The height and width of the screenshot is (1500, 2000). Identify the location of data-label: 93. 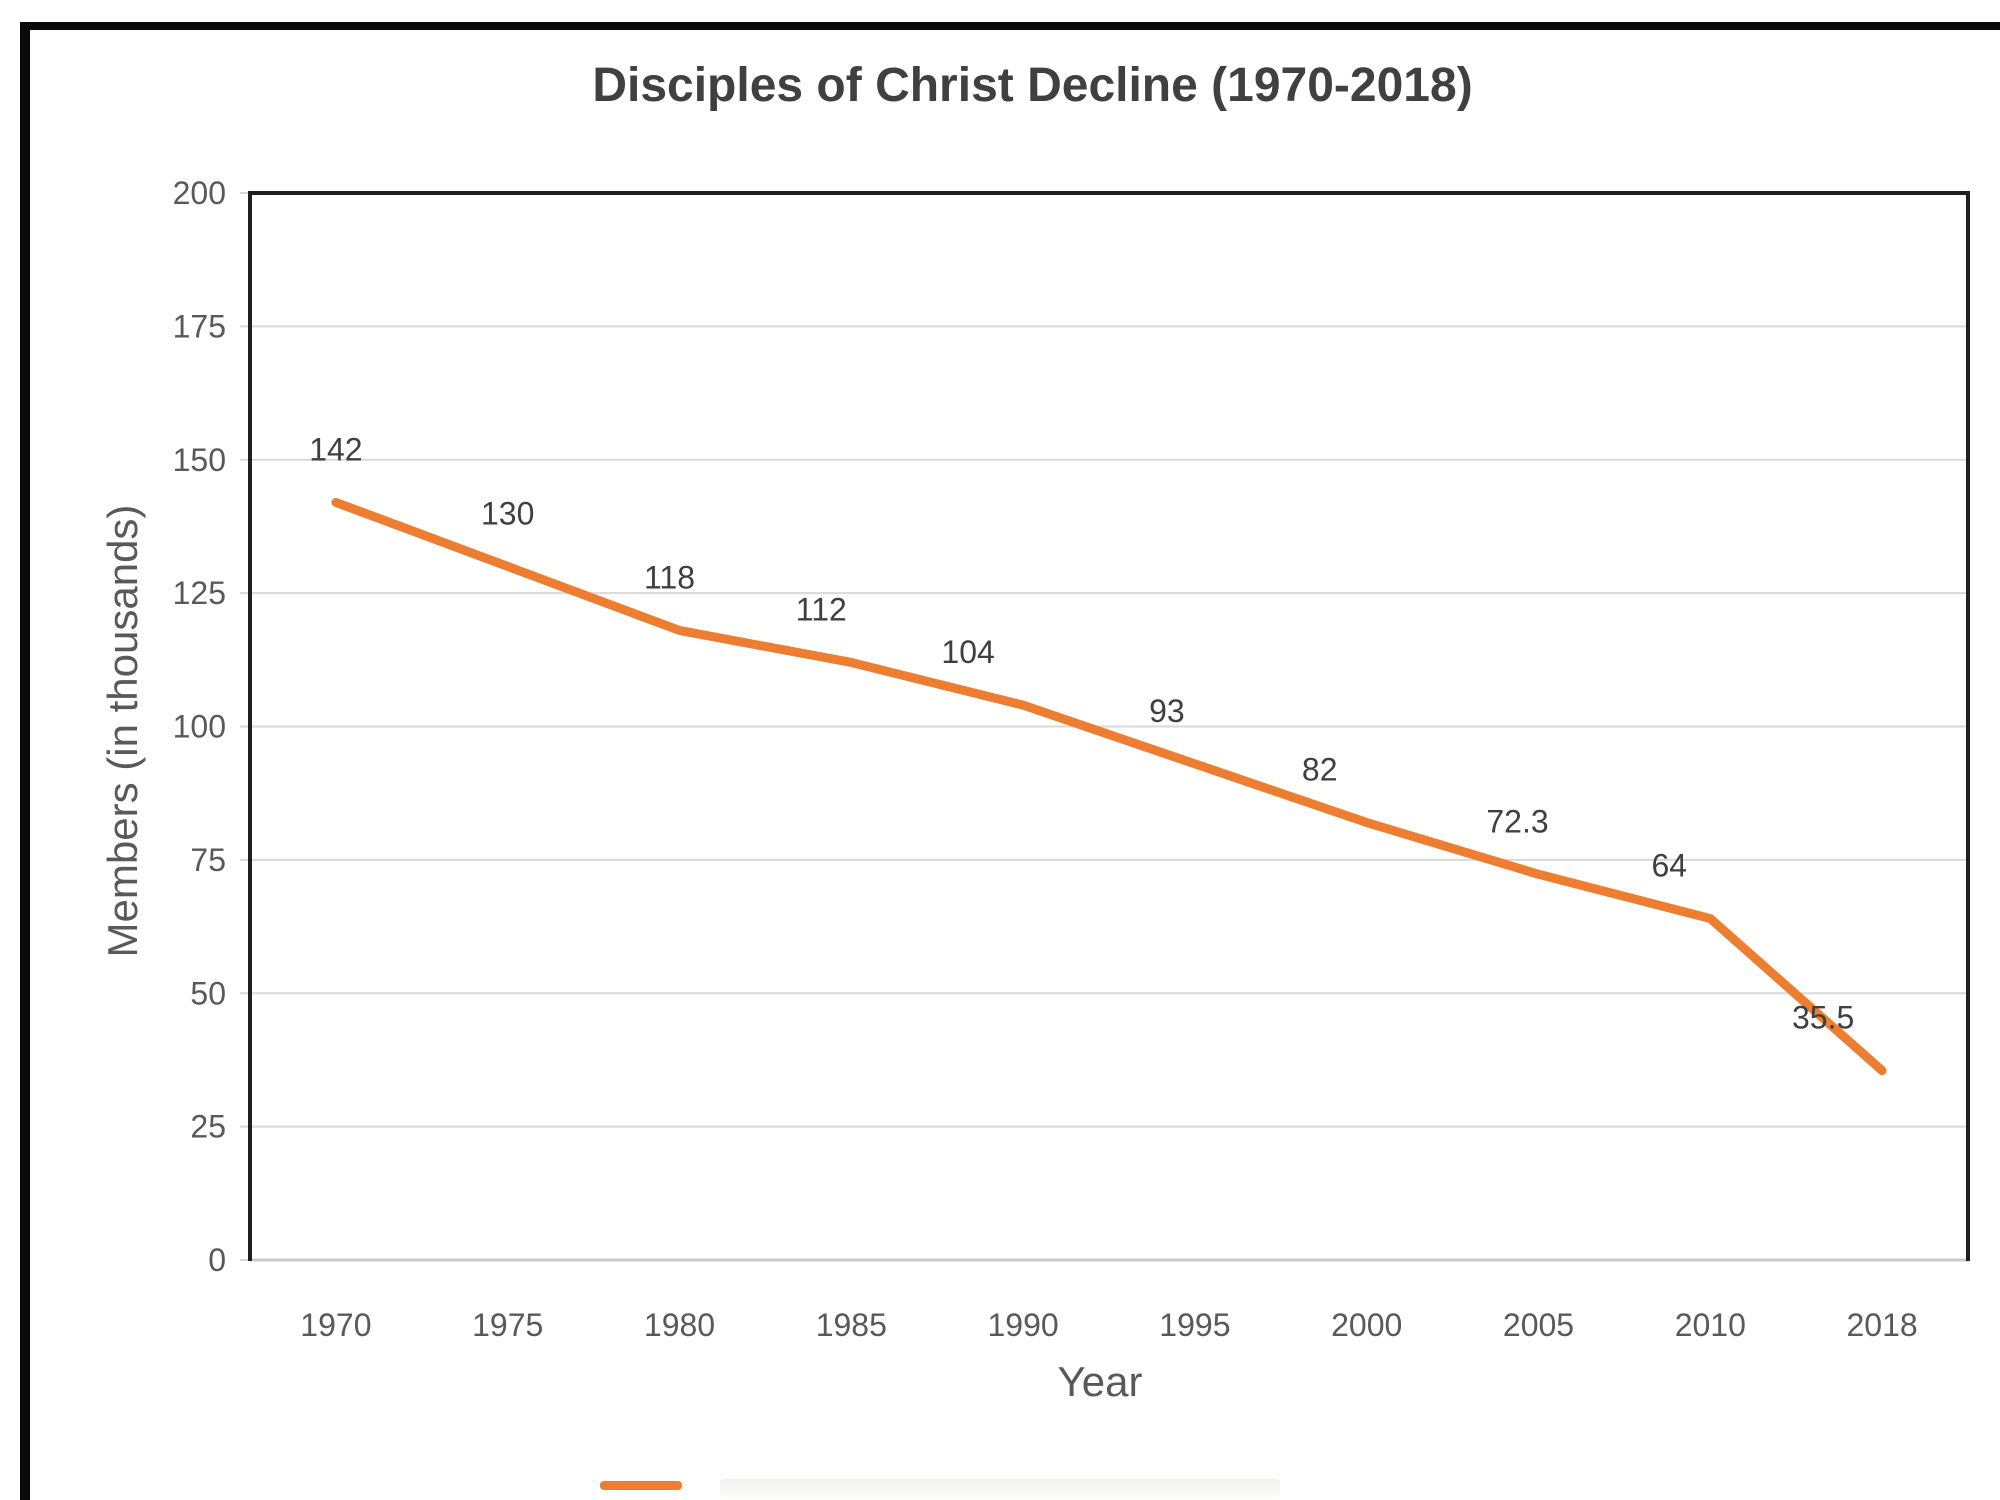
(1167, 711).